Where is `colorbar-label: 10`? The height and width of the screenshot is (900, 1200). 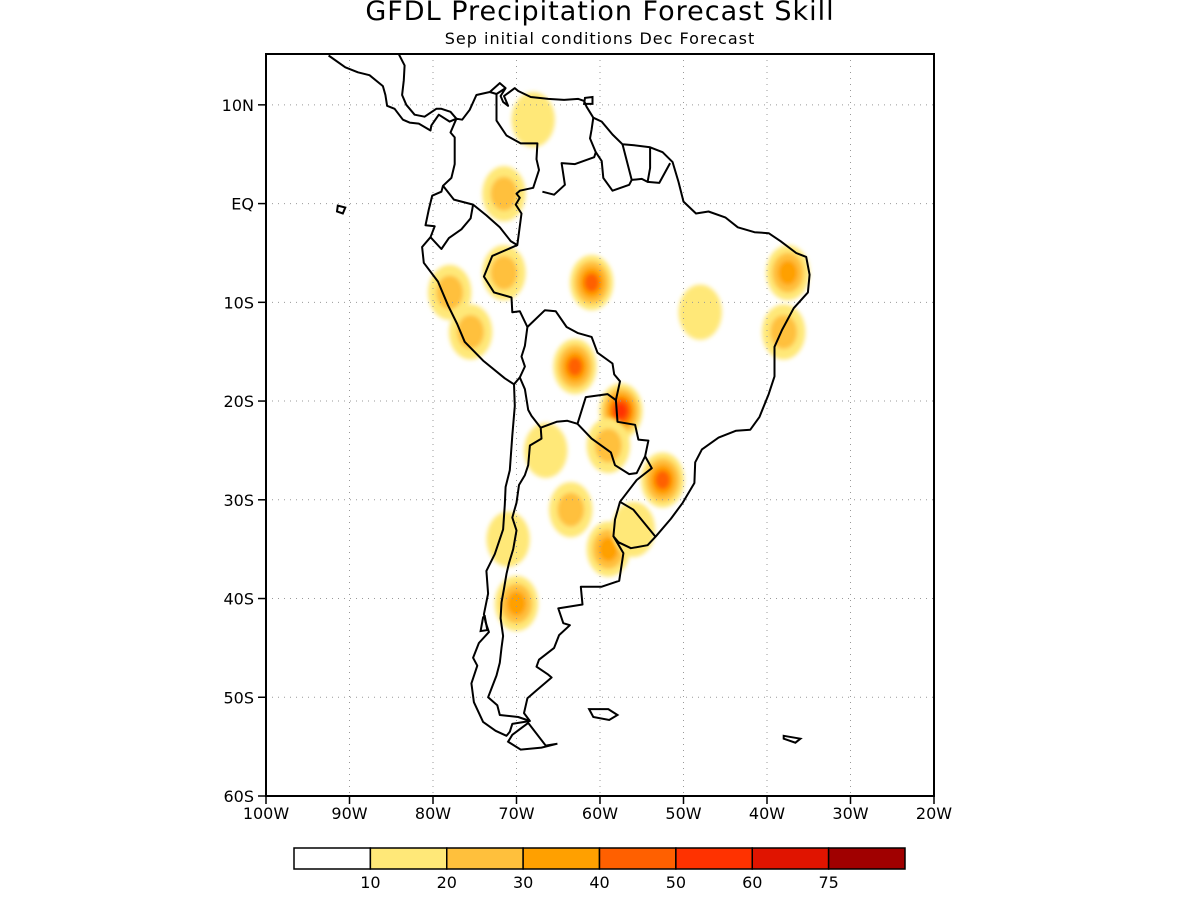 colorbar-label: 10 is located at coordinates (370, 882).